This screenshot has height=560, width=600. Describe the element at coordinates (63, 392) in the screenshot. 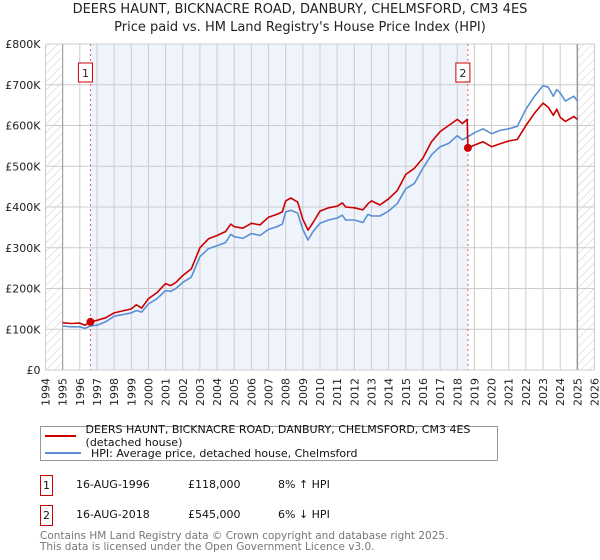

I see `x-tick-label: 1995` at that location.